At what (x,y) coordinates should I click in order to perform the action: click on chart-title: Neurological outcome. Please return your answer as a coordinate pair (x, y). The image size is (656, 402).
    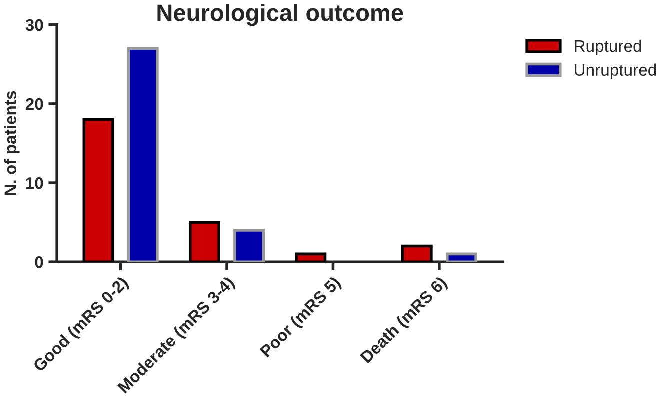
    Looking at the image, I should click on (281, 15).